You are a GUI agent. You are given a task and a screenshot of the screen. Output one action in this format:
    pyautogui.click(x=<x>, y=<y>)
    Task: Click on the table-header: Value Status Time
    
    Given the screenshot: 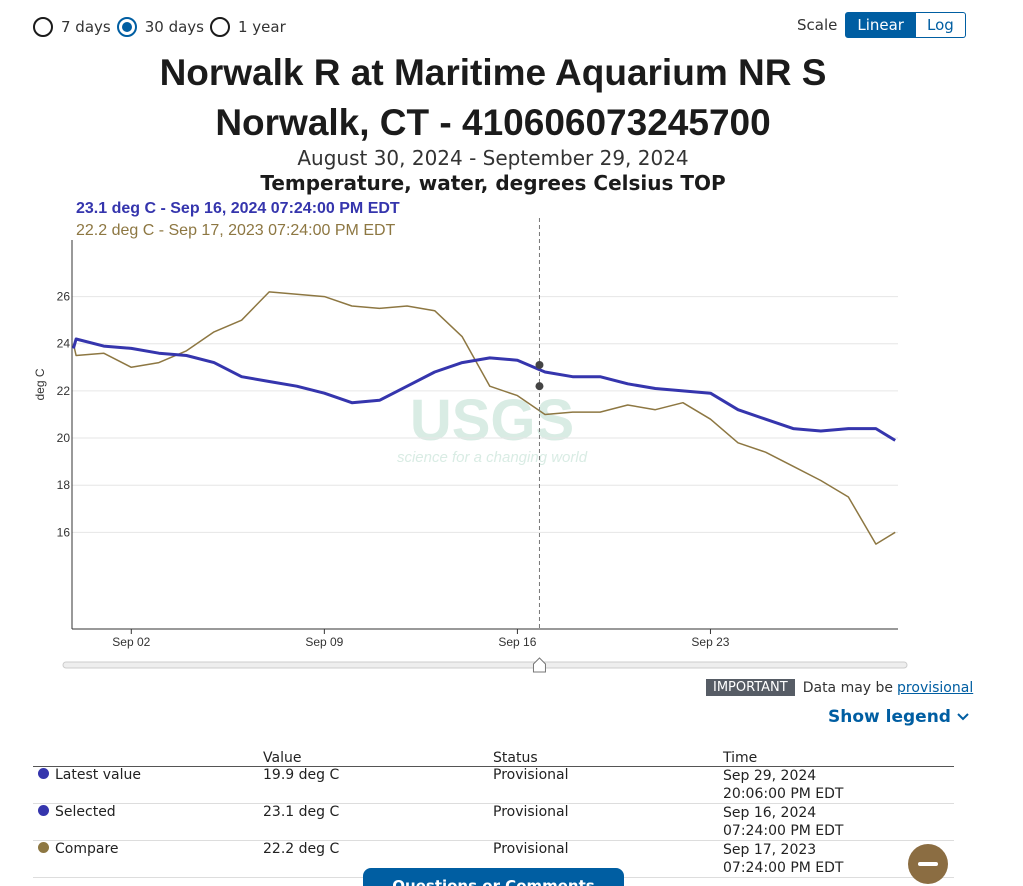 What is the action you would take?
    pyautogui.click(x=493, y=758)
    